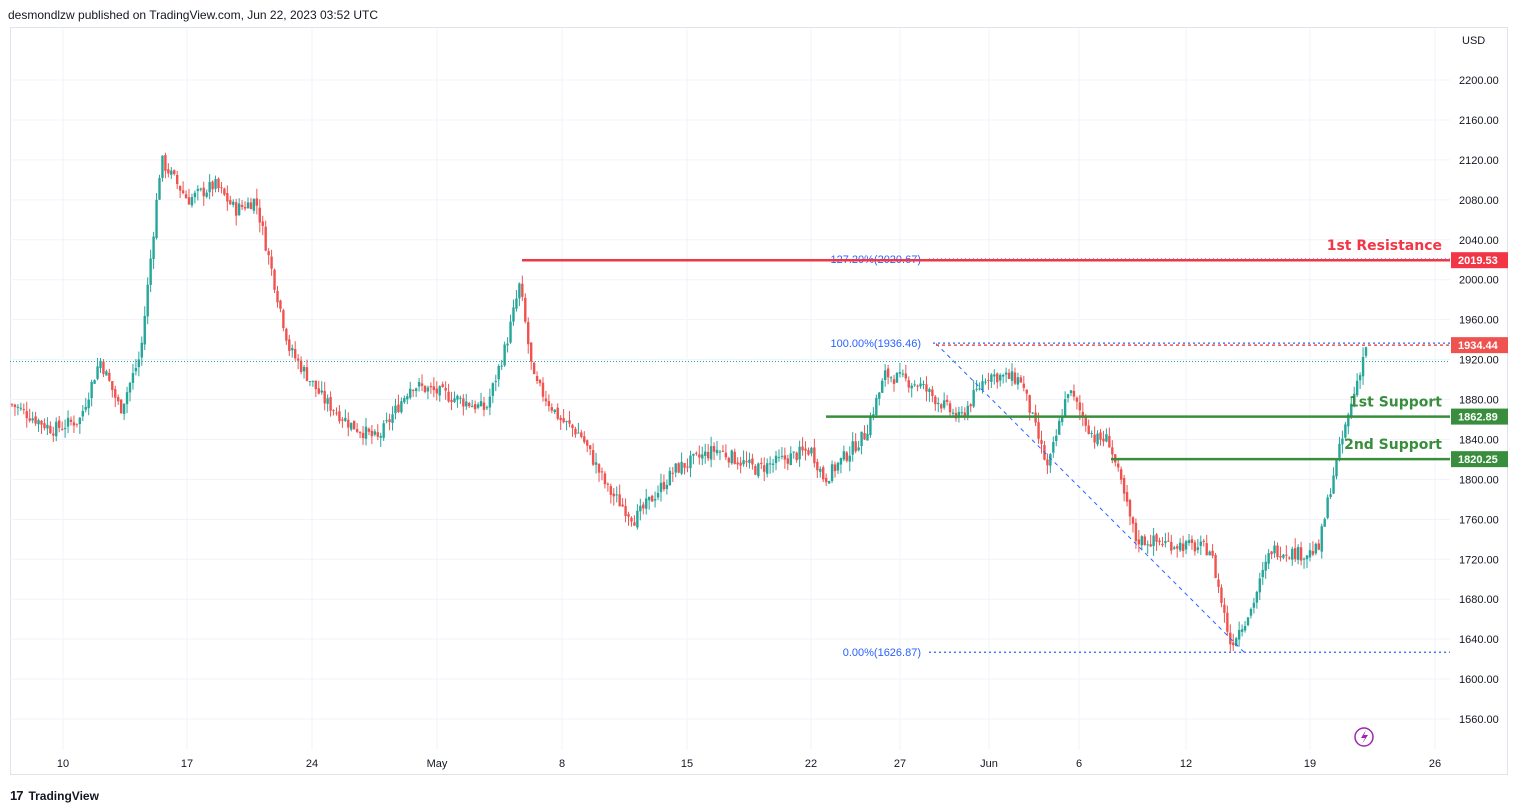 The height and width of the screenshot is (812, 1521). I want to click on level-tag, so click(1479, 416).